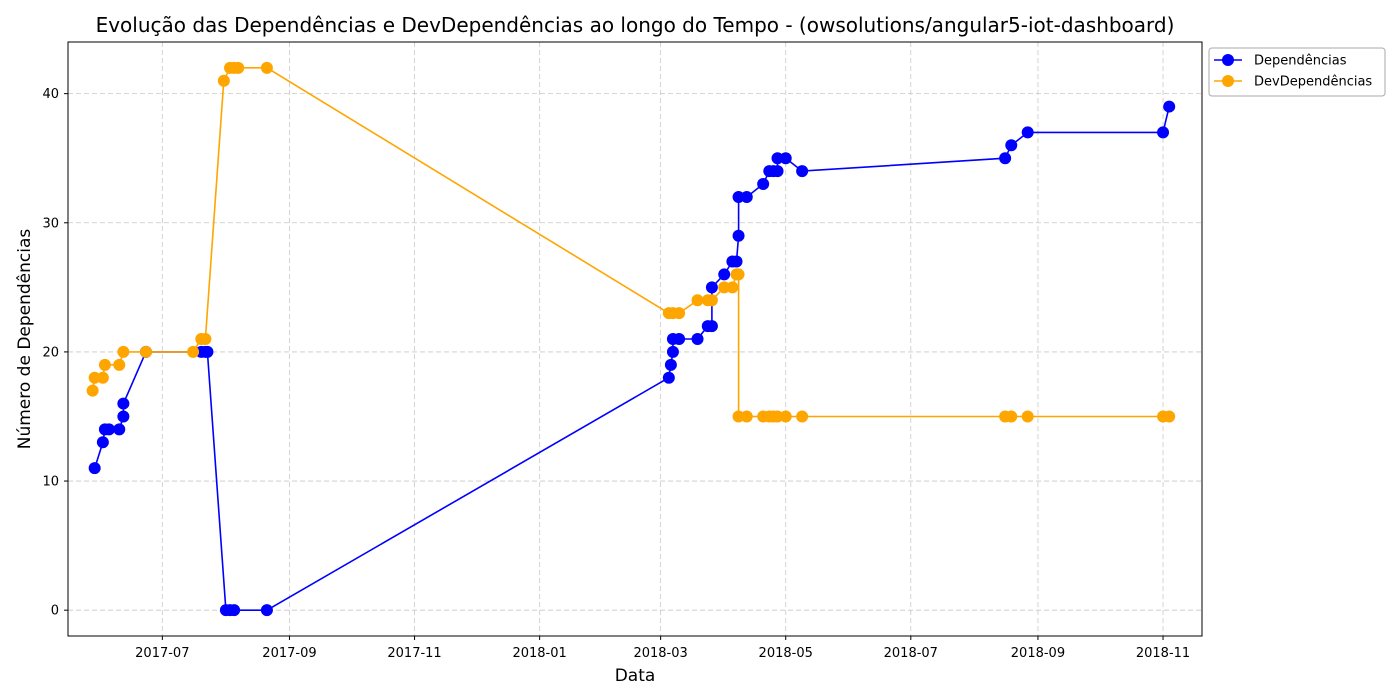 This screenshot has height=700, width=1400. What do you see at coordinates (55, 611) in the screenshot?
I see `y-tick-label: 0` at bounding box center [55, 611].